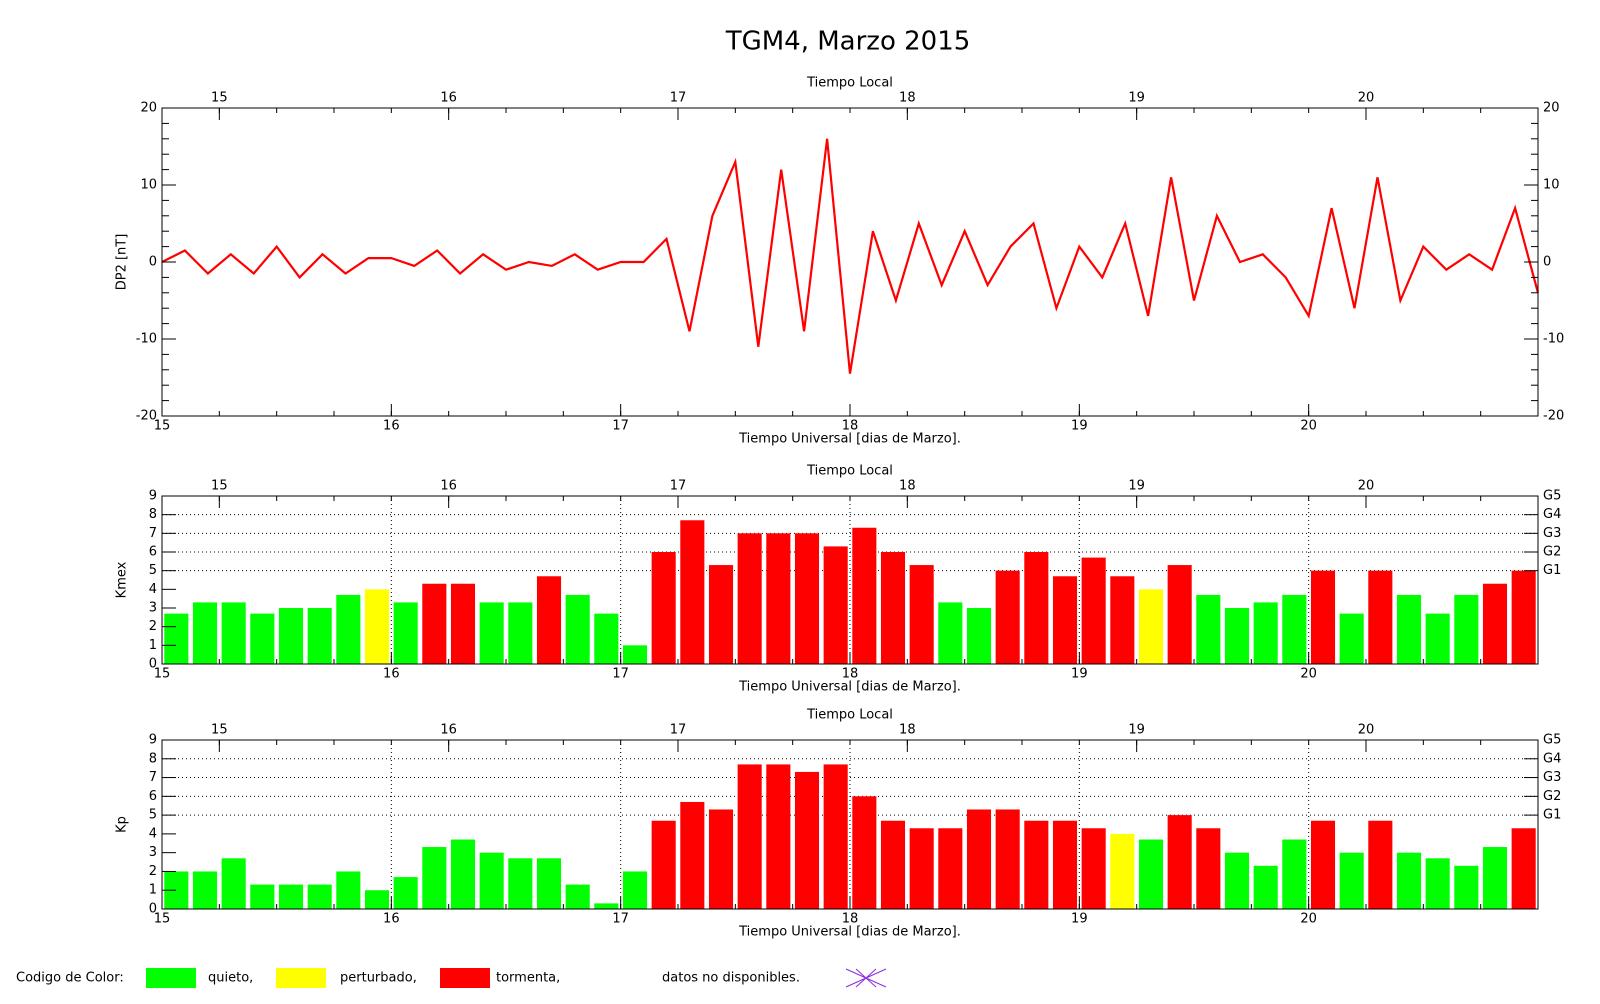 This screenshot has height=1004, width=1600. What do you see at coordinates (528, 978) in the screenshot?
I see `legend-label: tormenta,` at bounding box center [528, 978].